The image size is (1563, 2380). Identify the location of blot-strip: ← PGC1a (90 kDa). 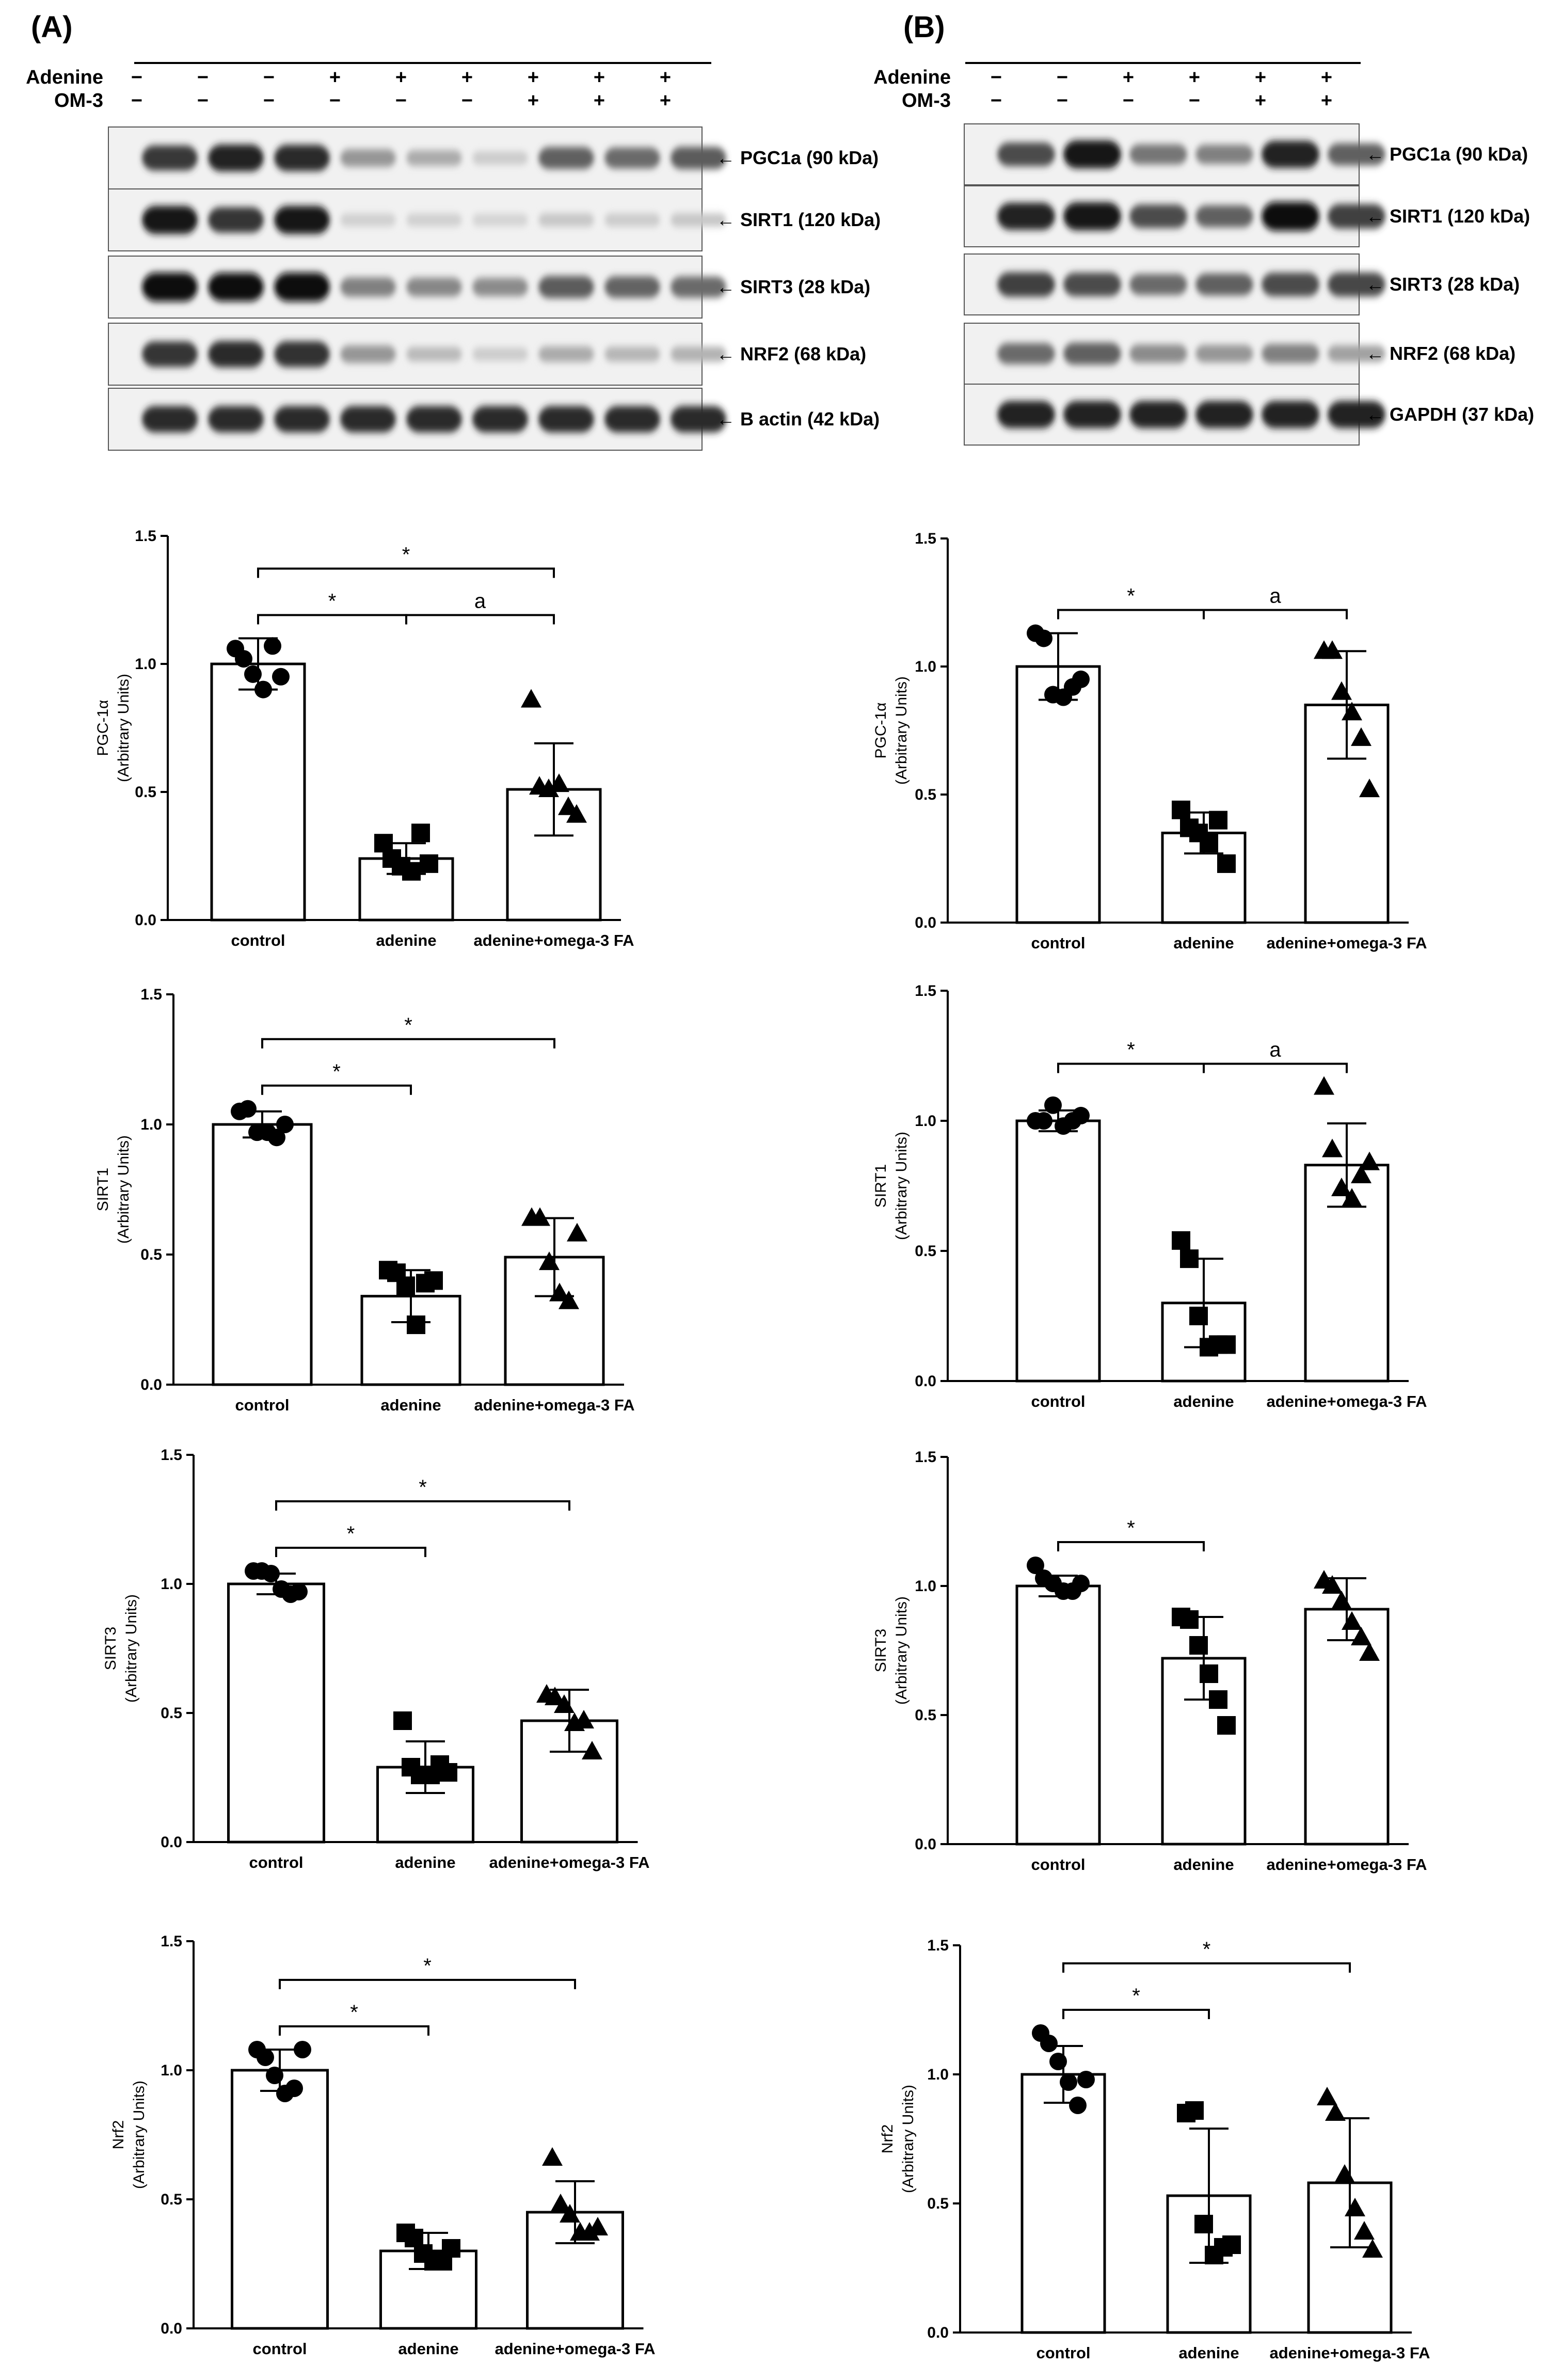
(494, 157).